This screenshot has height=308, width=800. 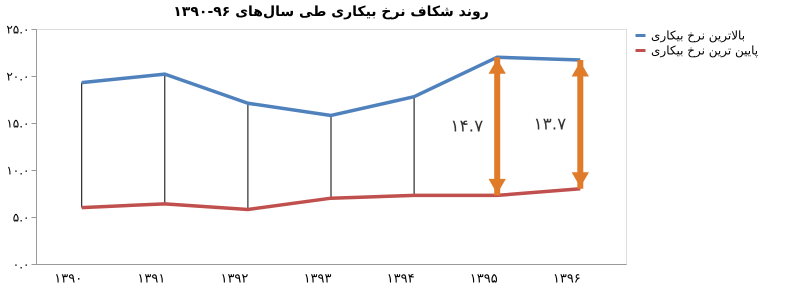 I want to click on y-tick-label: ۰.۰, so click(x=21, y=265).